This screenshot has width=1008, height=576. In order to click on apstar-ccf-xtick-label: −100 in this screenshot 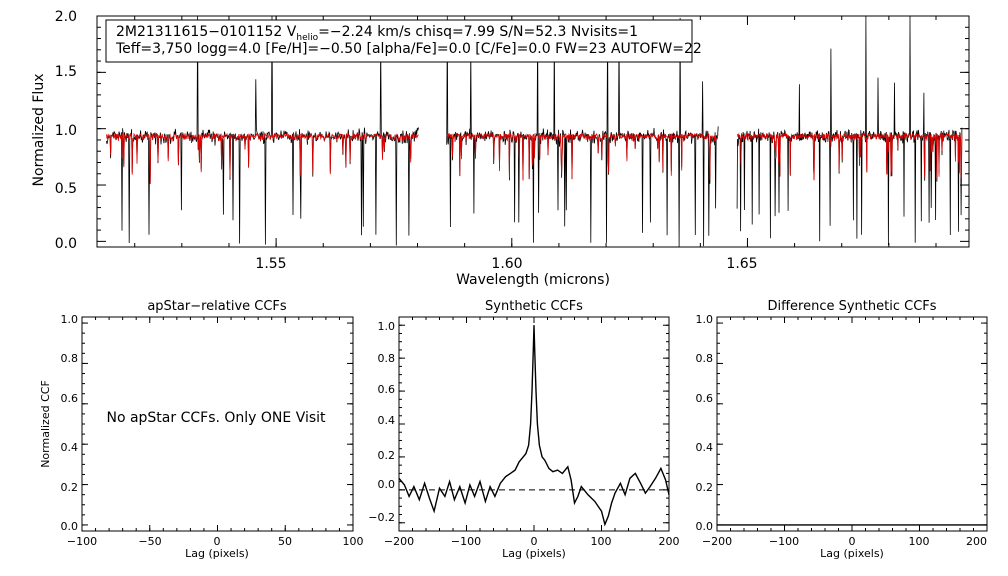, I will do `click(82, 541)`.